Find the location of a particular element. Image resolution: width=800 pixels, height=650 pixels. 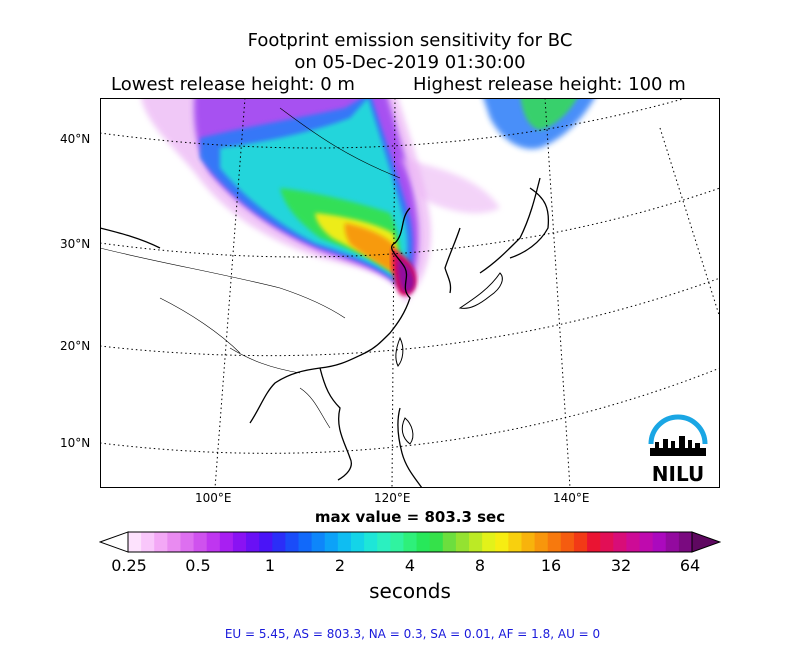

colorbar is located at coordinates (410, 542).